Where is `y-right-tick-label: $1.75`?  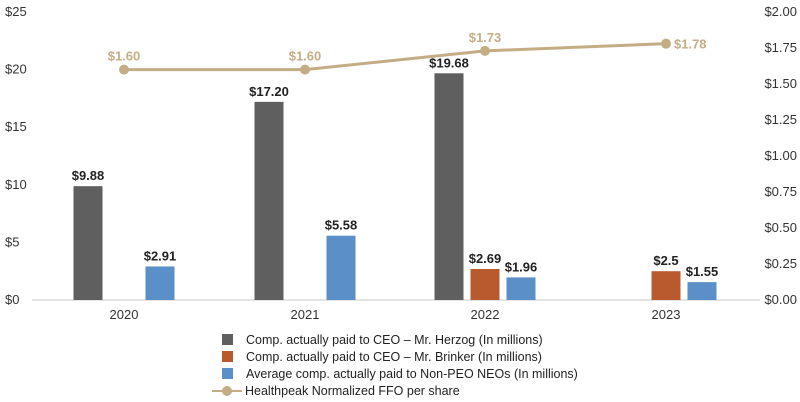 y-right-tick-label: $1.75 is located at coordinates (780, 47).